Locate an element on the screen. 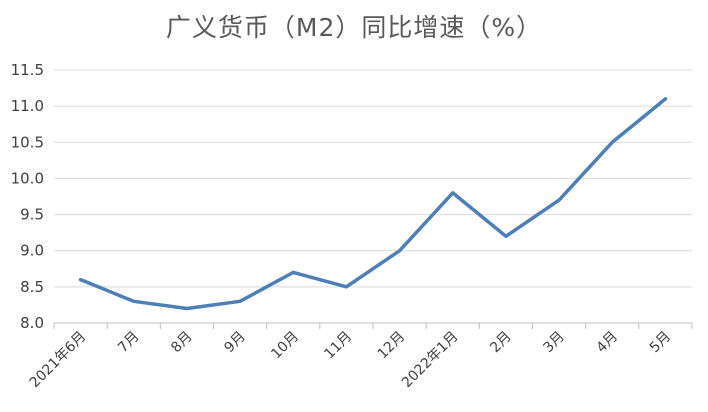  x-tick-label: 2021年6月 is located at coordinates (58, 360).